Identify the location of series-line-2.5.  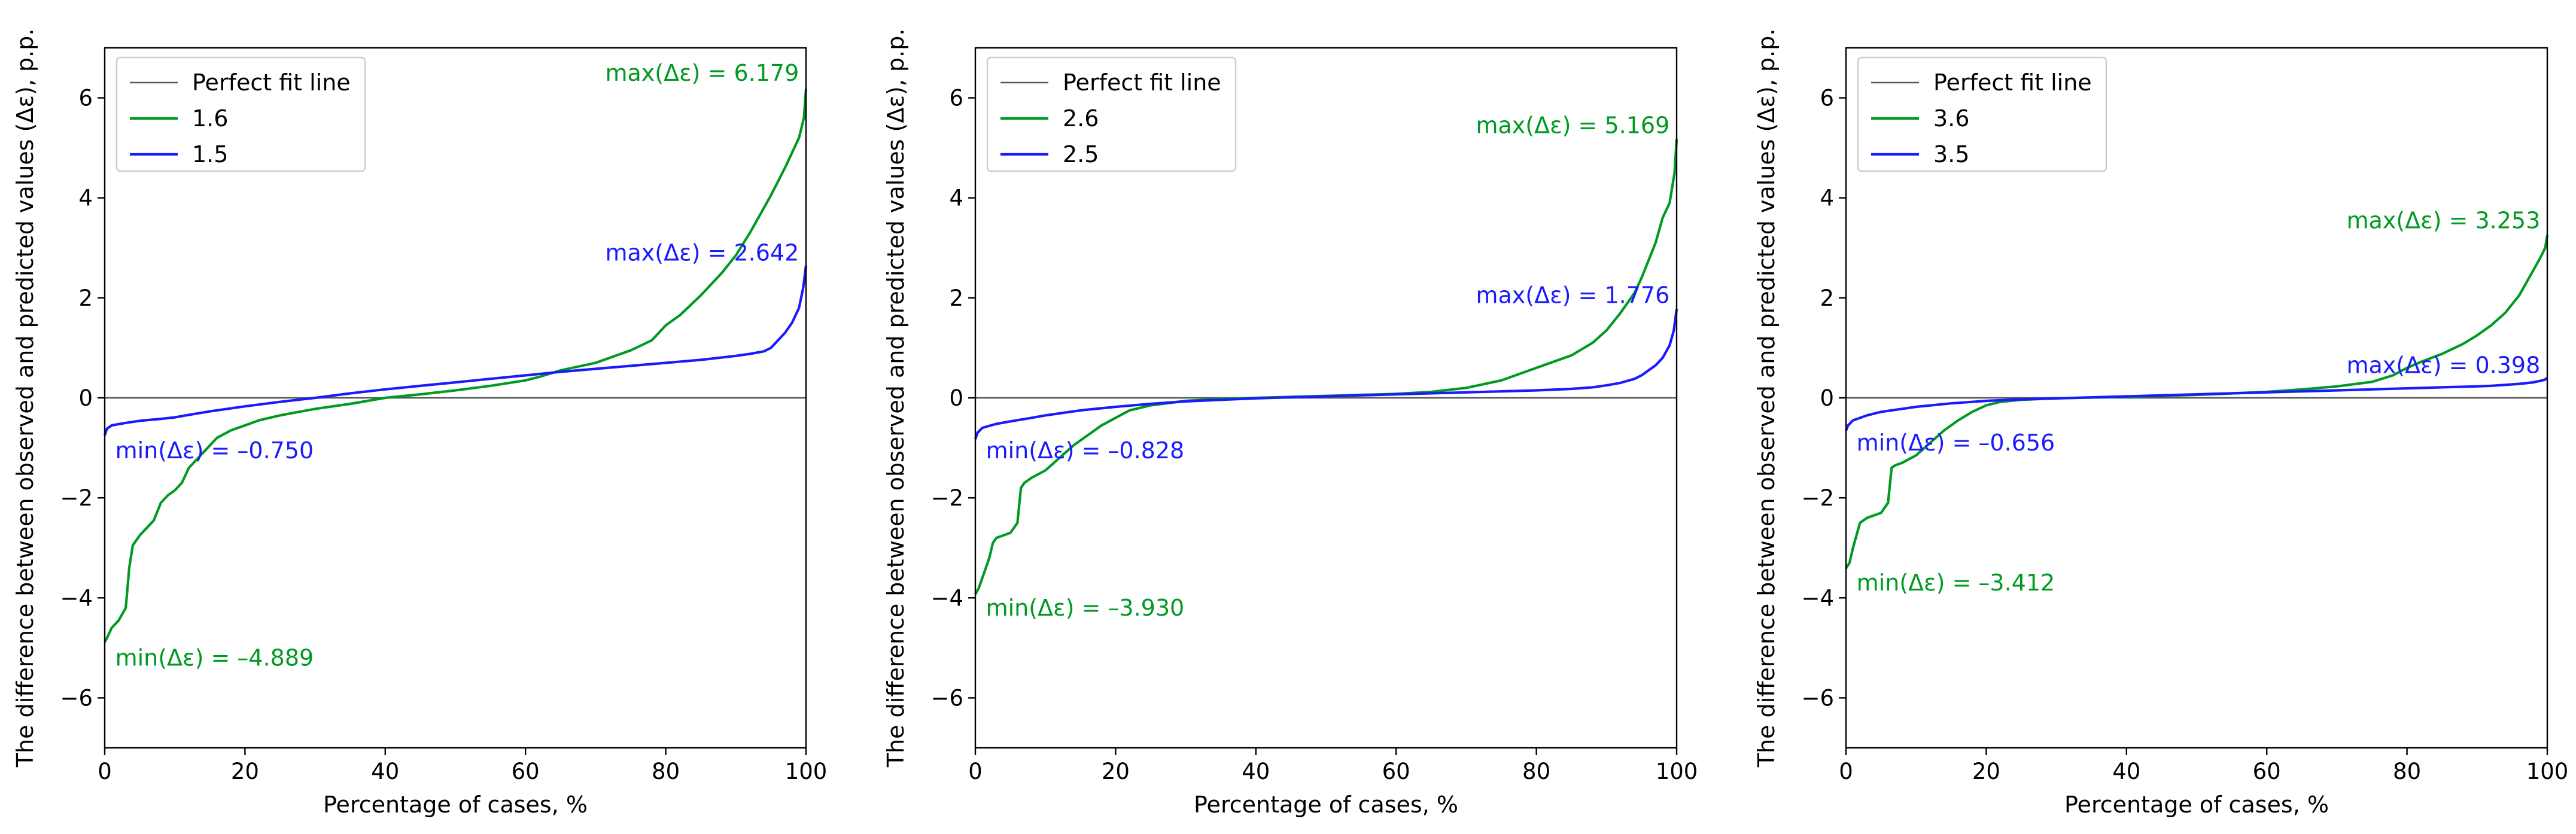
(1326, 374).